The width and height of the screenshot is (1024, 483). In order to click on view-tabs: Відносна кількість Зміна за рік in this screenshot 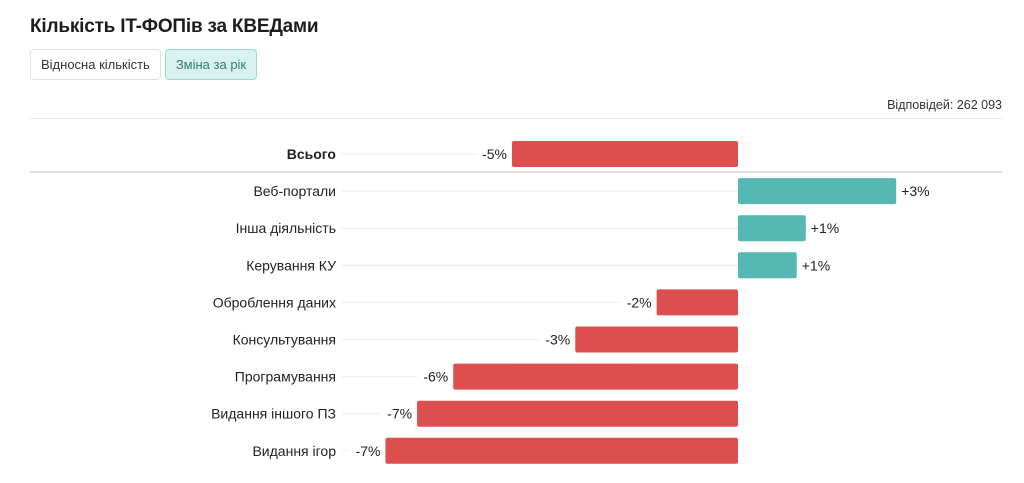, I will do `click(144, 64)`.